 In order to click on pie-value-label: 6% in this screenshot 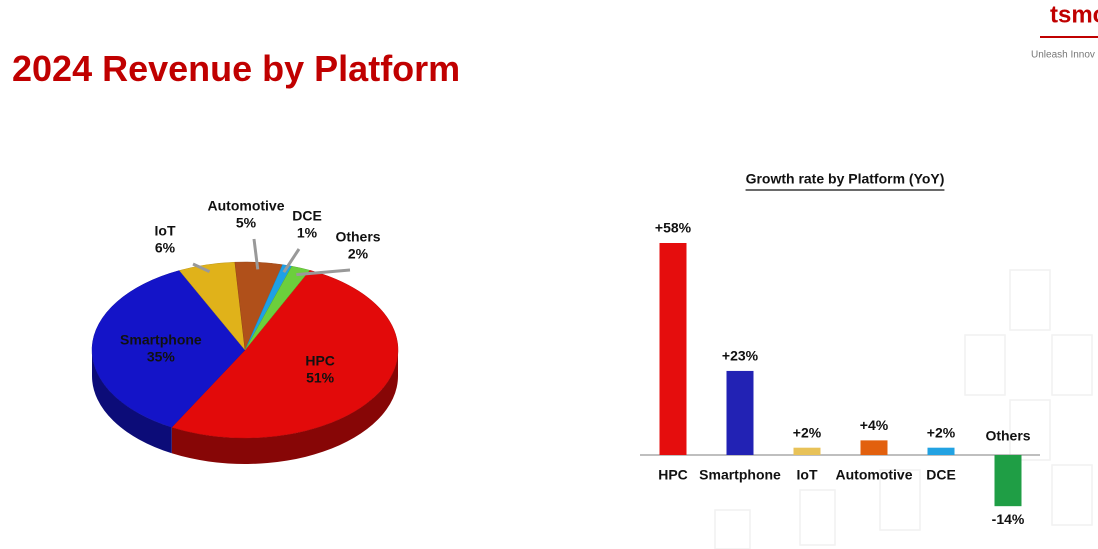, I will do `click(165, 248)`.